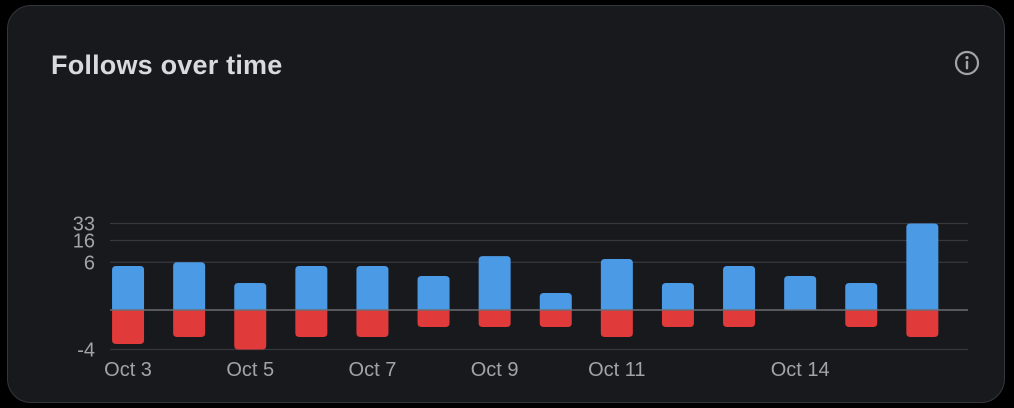 Image resolution: width=1014 pixels, height=408 pixels. I want to click on x-tick-label: Oct 9, so click(495, 370).